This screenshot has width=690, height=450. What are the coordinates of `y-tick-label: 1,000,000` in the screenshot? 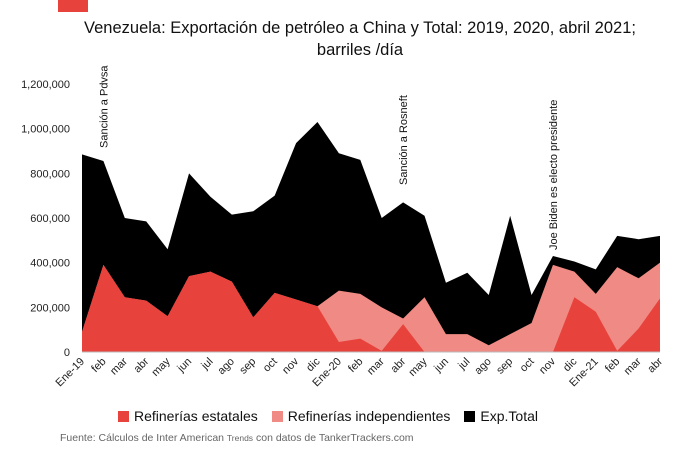 It's located at (45, 130).